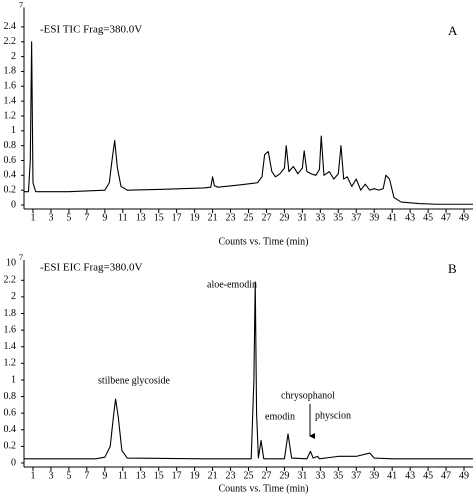  What do you see at coordinates (10, 26) in the screenshot?
I see `y-tick-label: 2.4` at bounding box center [10, 26].